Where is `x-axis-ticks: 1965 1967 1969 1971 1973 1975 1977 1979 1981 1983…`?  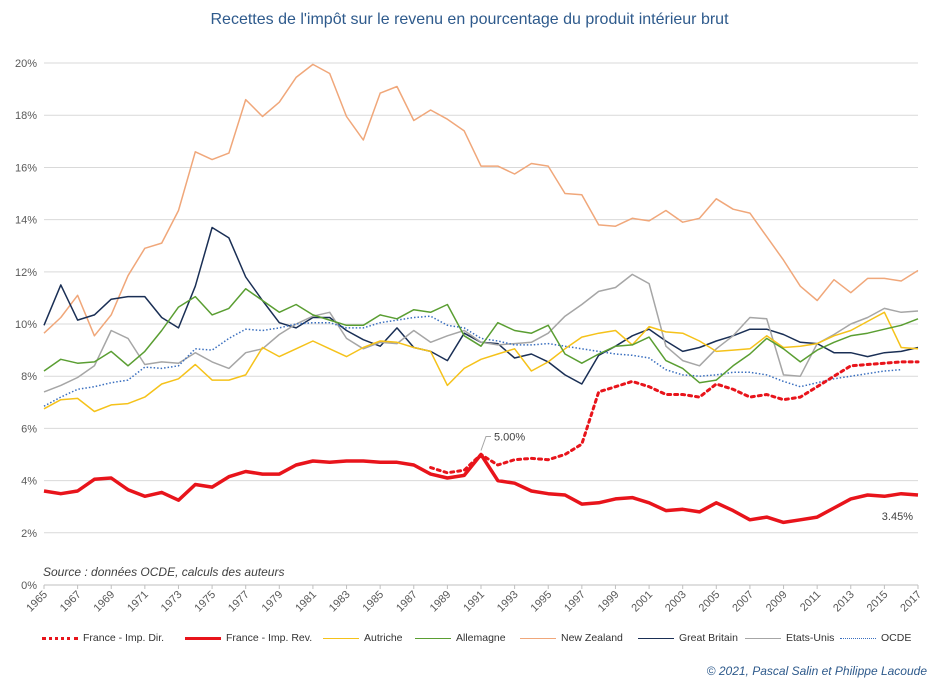
x-axis-ticks: 1965 1967 1969 1971 1973 1975 1977 1979 1981 1983… is located at coordinates (474, 599).